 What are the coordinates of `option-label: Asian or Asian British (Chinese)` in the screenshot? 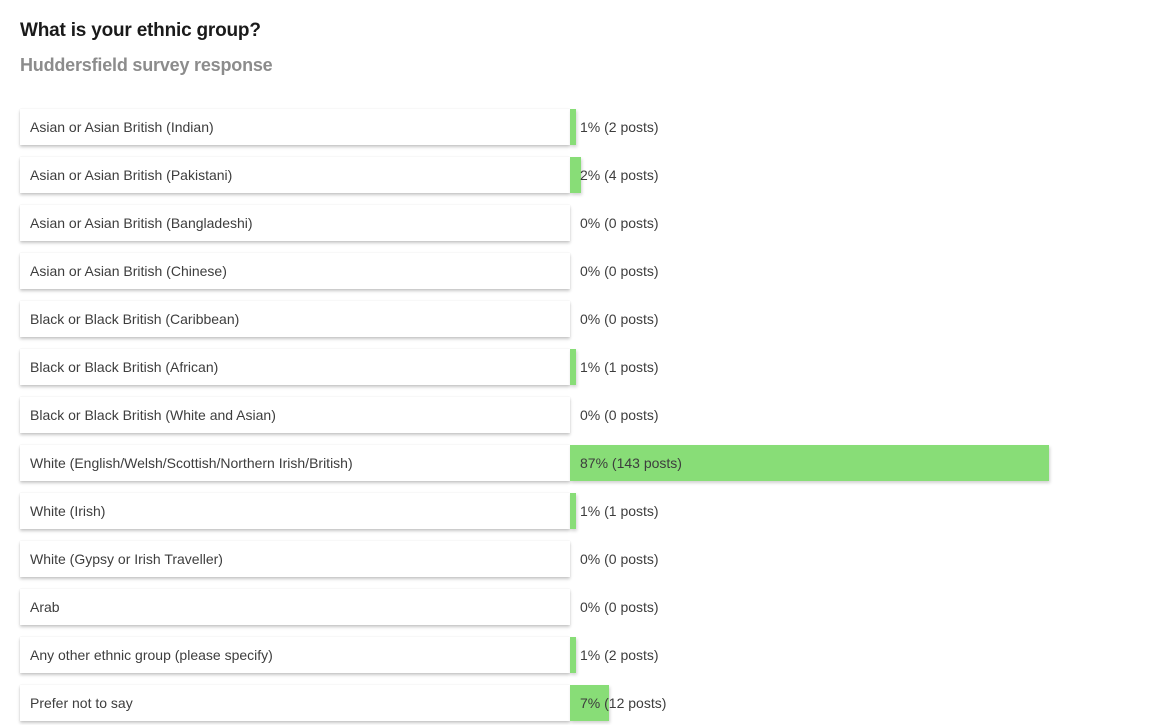 It's located at (128, 271).